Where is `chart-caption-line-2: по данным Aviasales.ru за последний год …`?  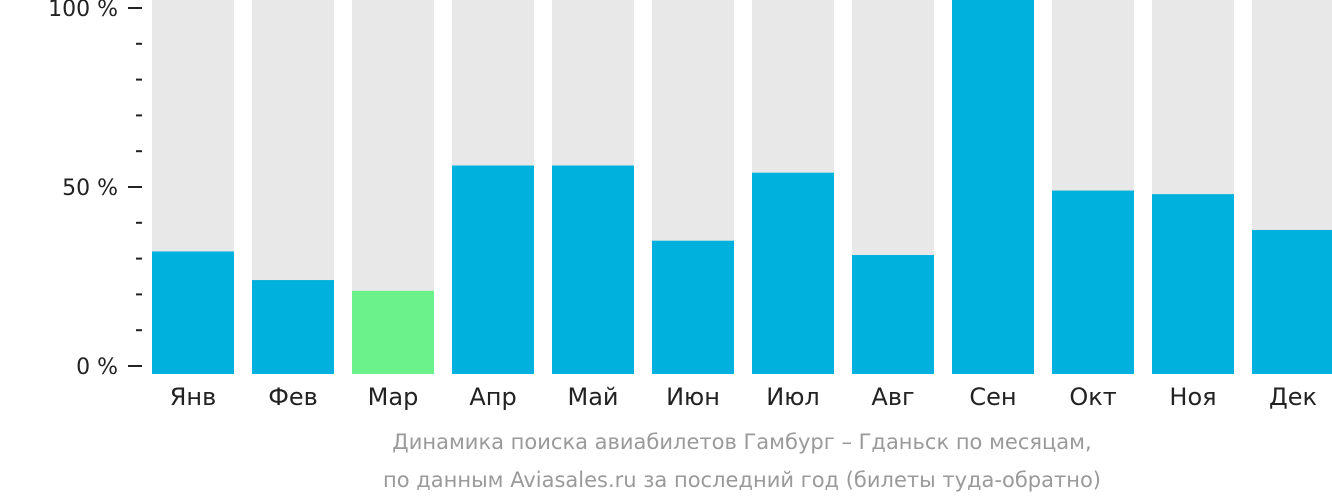
chart-caption-line-2: по данным Aviasales.ru за последний год … is located at coordinates (742, 480).